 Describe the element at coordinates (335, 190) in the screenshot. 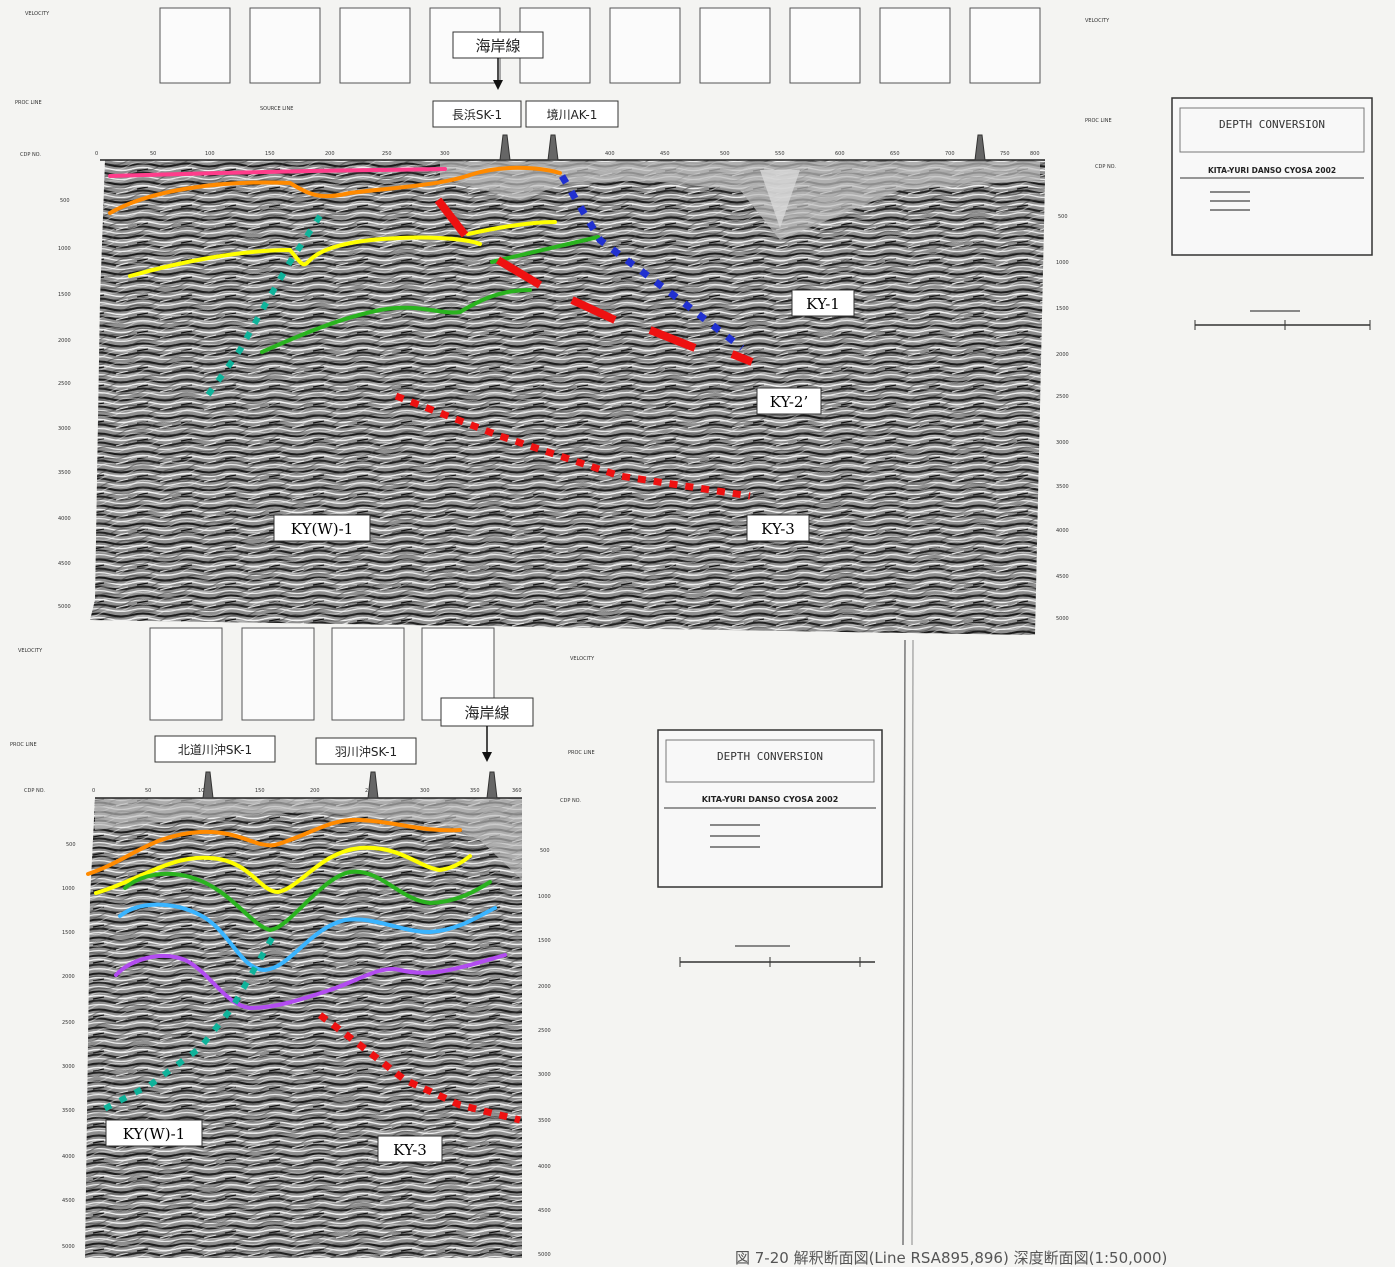

I see `top-horizon-orange` at that location.